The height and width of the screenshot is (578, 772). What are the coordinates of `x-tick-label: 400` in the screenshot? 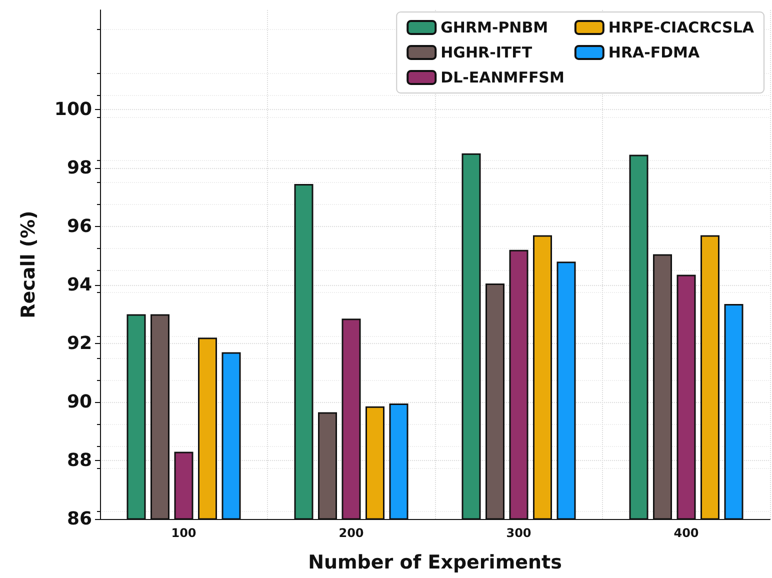 It's located at (686, 533).